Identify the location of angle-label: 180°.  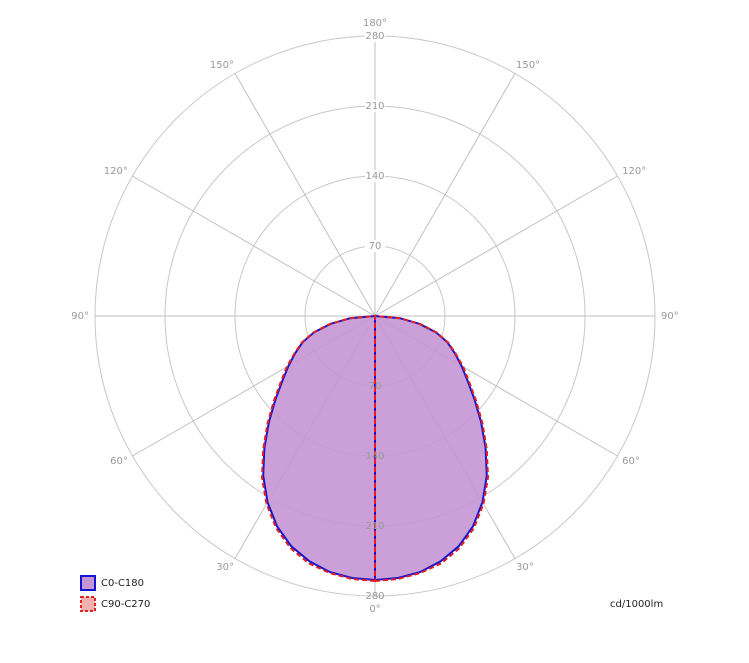
(375, 23).